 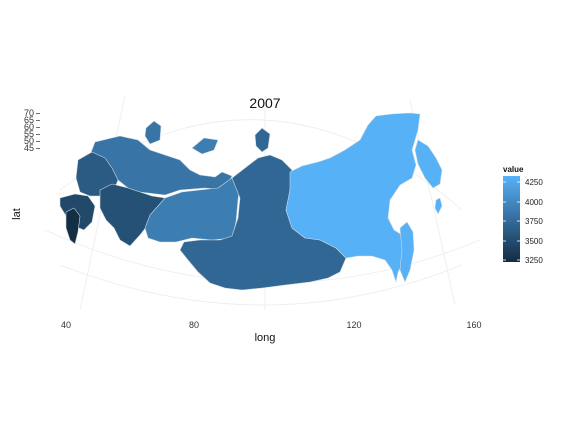 I want to click on graticule-arc, so click(x=261, y=285).